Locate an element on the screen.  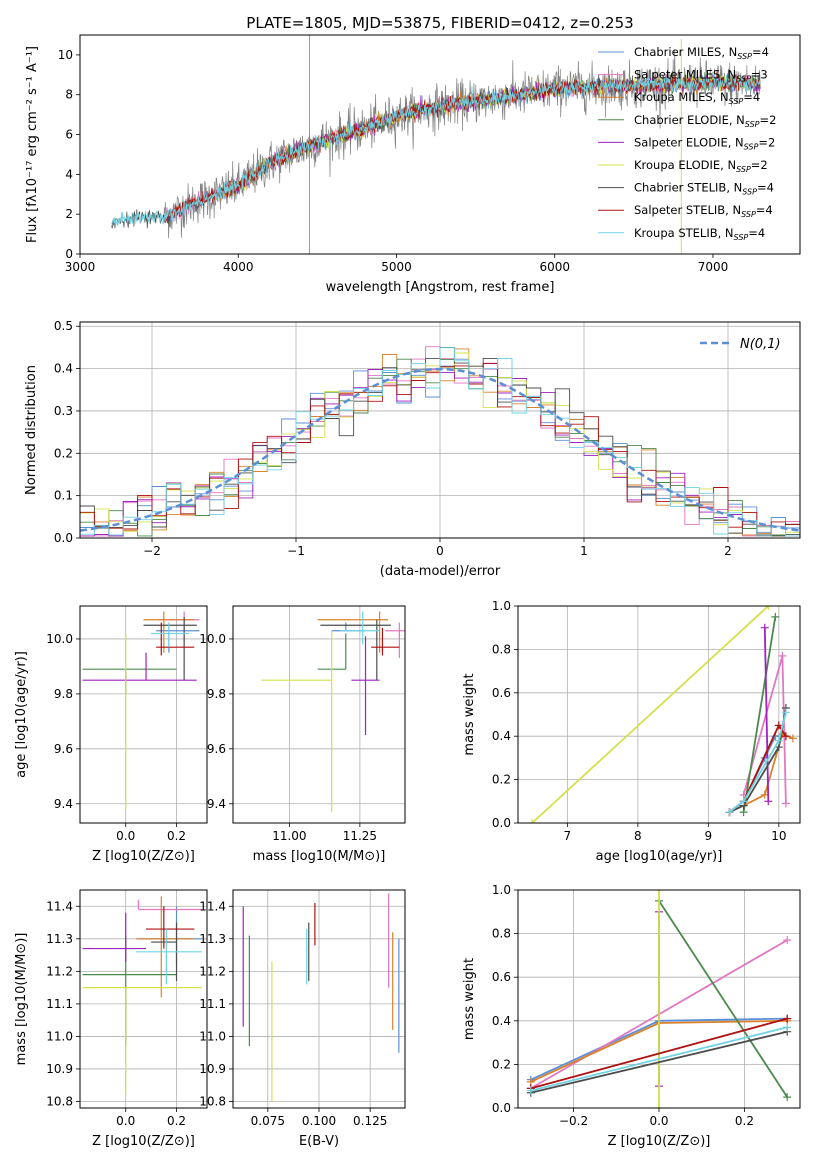
y-tick-label: 0.0 is located at coordinates (501, 823).